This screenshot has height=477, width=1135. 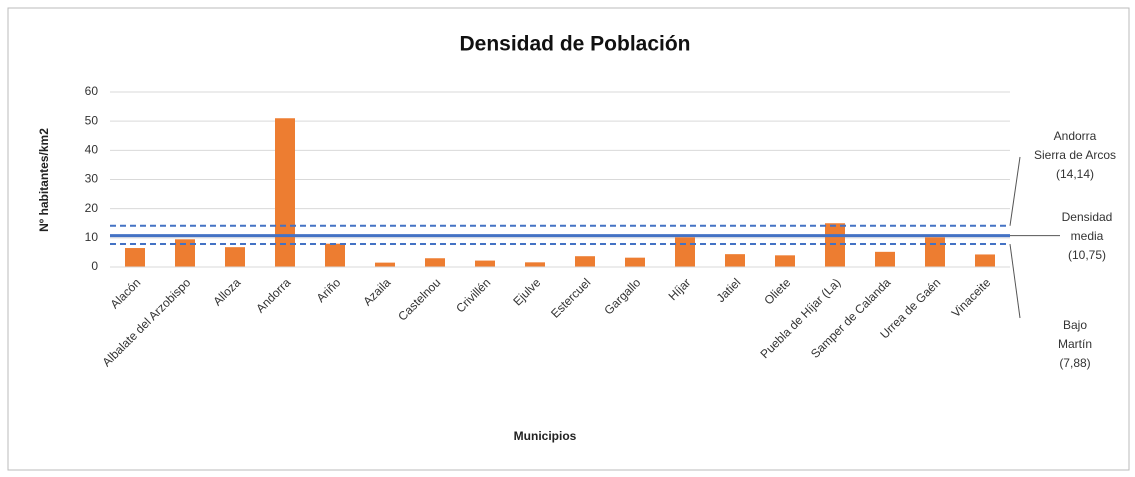 What do you see at coordinates (1087, 236) in the screenshot?
I see `annotation-label: media` at bounding box center [1087, 236].